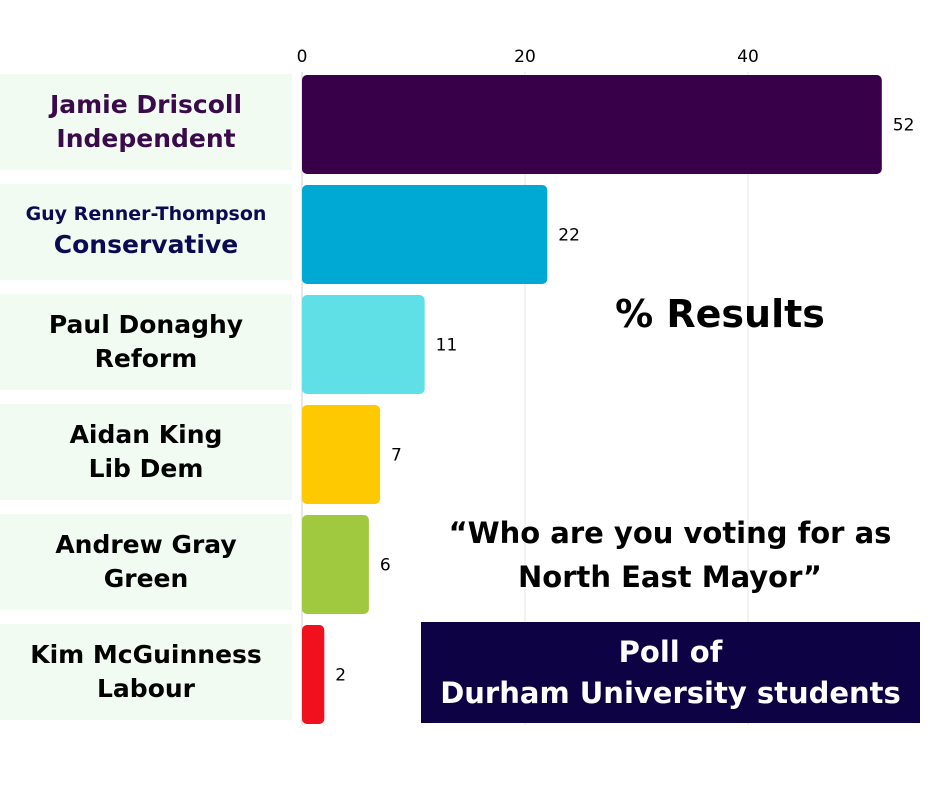  I want to click on party-name: Reform, so click(146, 358).